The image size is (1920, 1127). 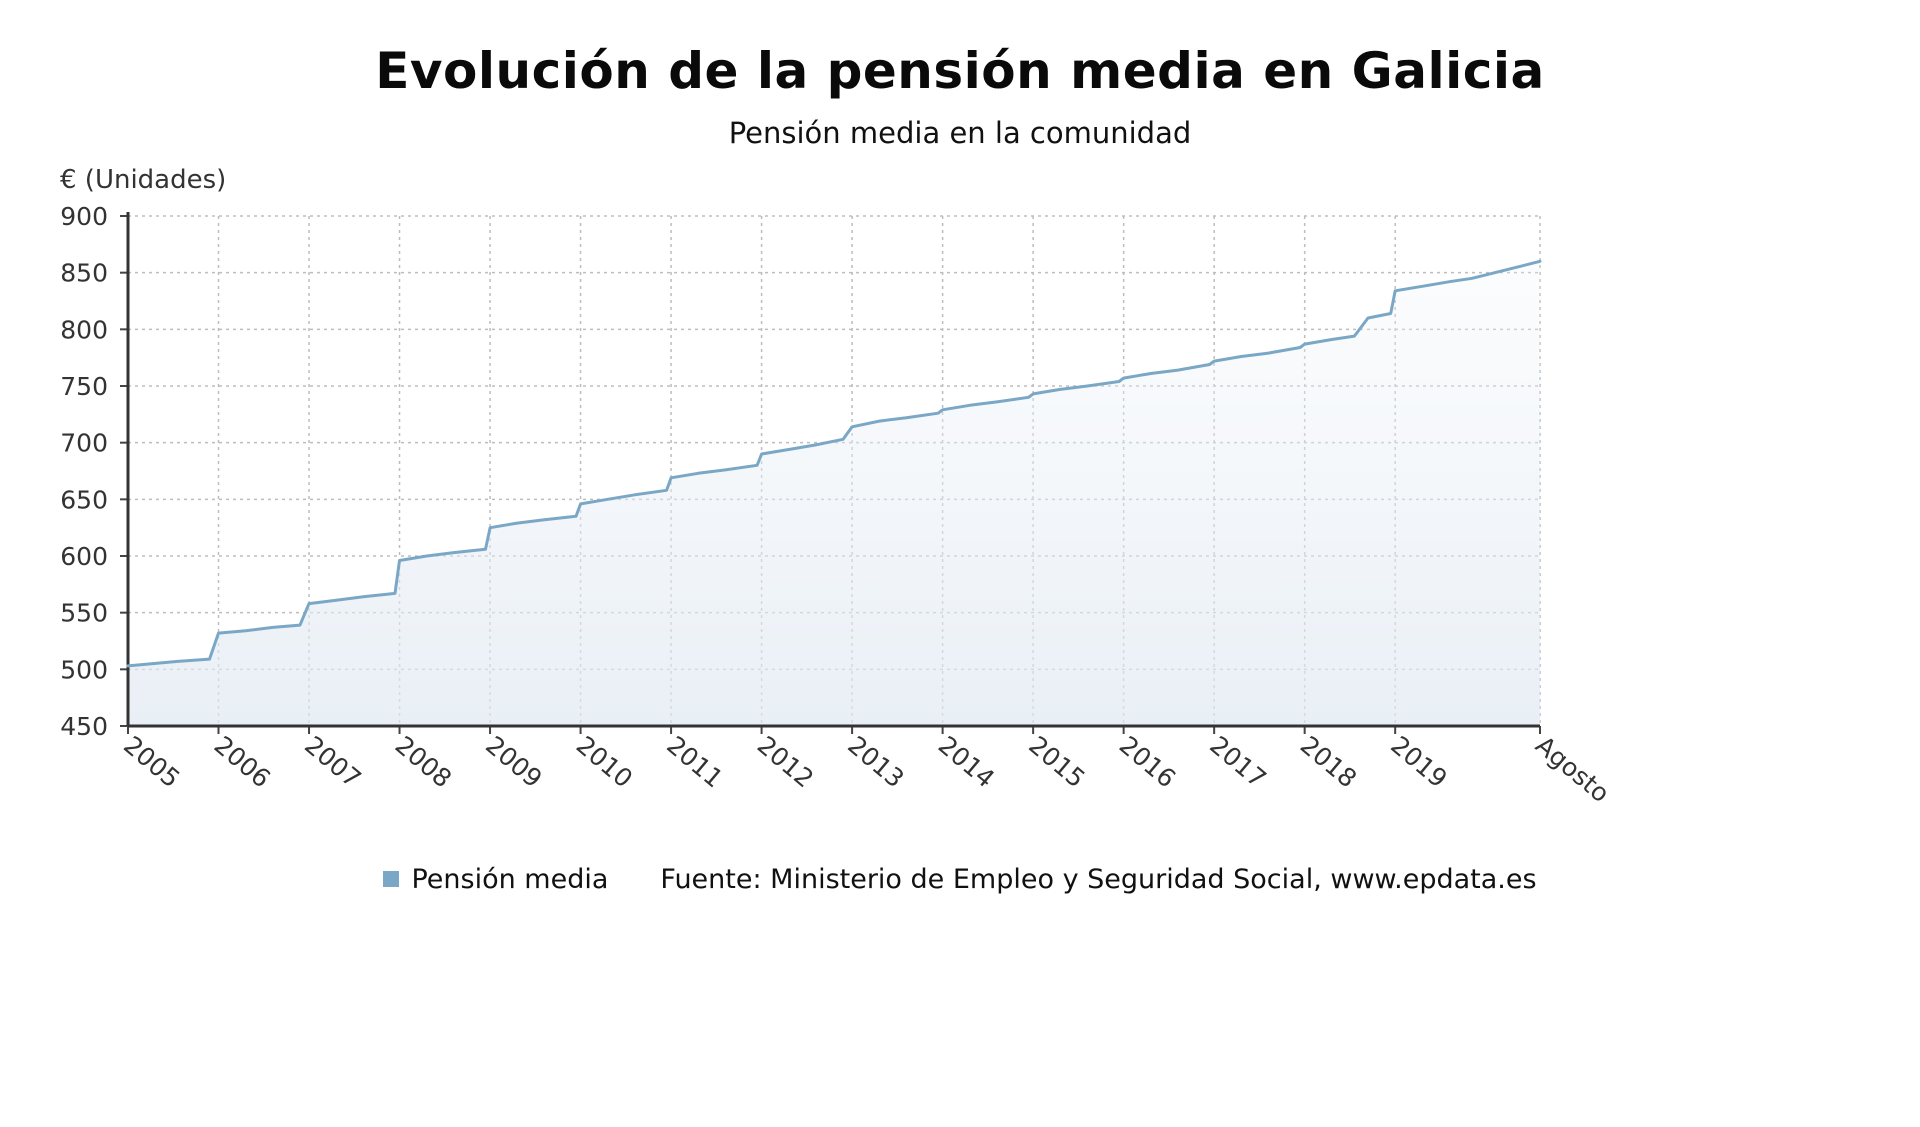 What do you see at coordinates (84, 613) in the screenshot?
I see `y-tick-label: 550` at bounding box center [84, 613].